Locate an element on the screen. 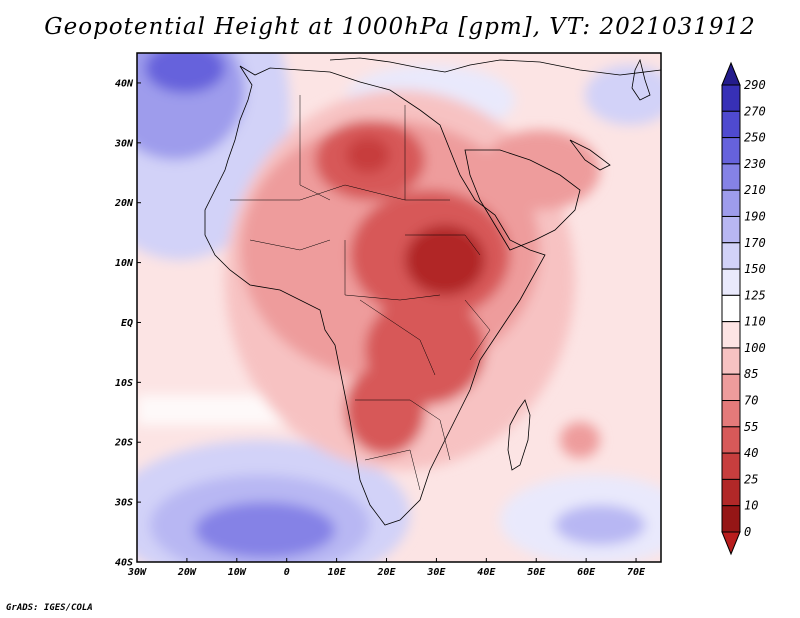 The height and width of the screenshot is (618, 800). lat-tick-label: 10S is located at coordinates (124, 383).